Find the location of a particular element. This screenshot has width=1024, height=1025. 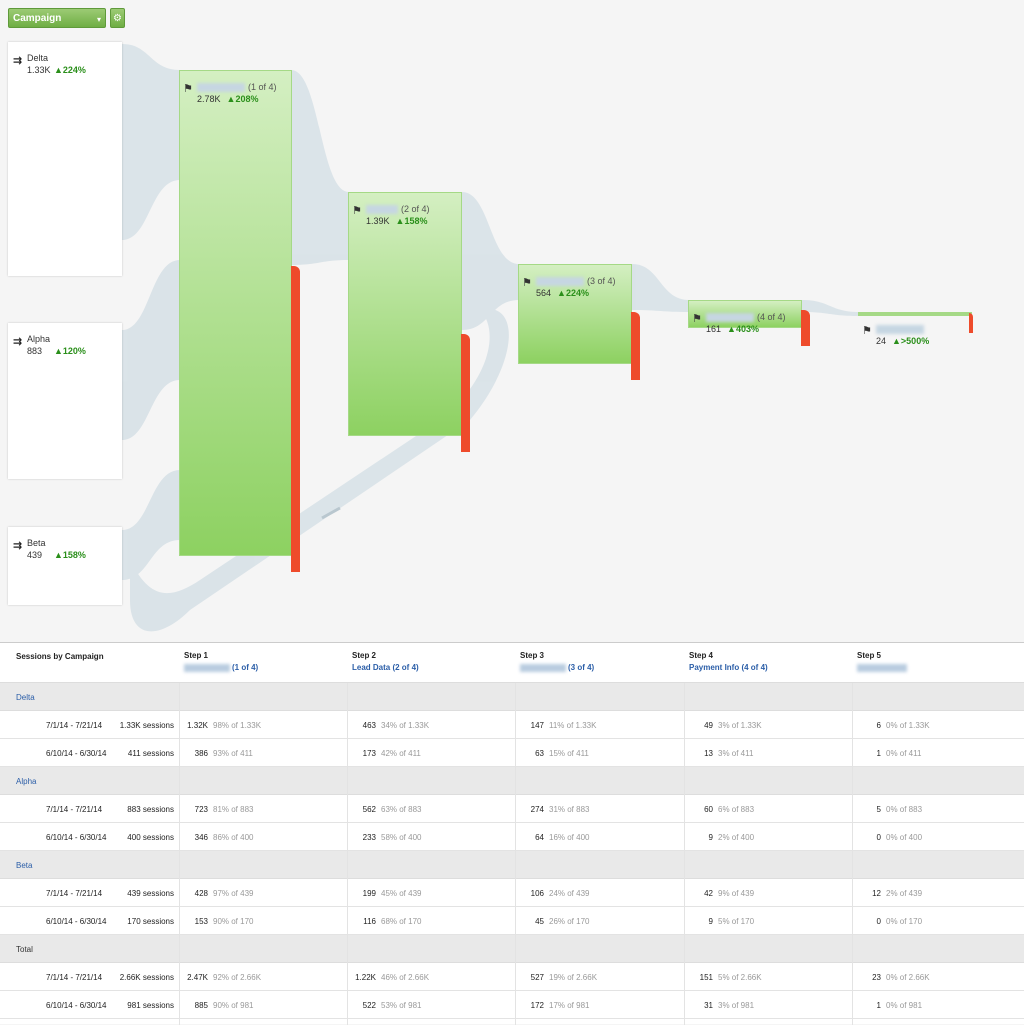

step-header-link is located at coordinates (883, 667).